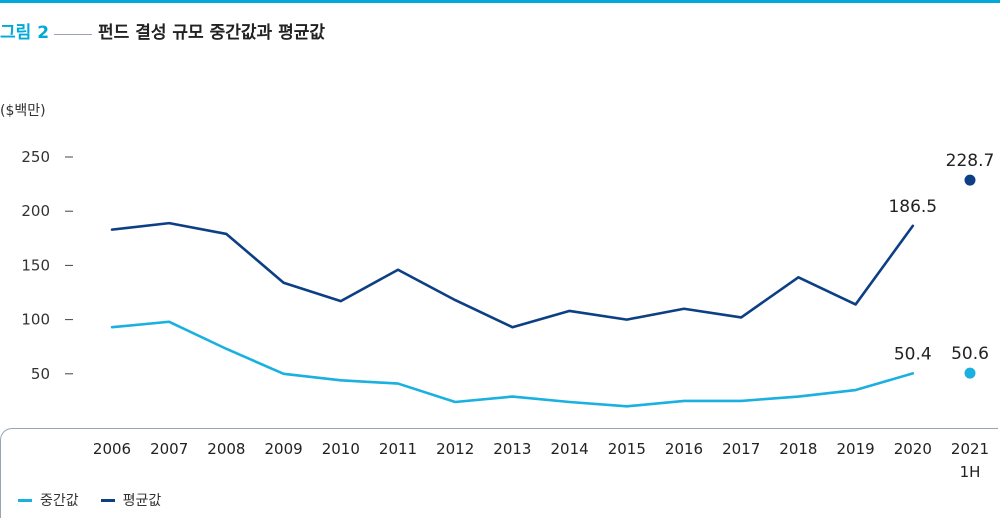 Image resolution: width=1000 pixels, height=518 pixels. What do you see at coordinates (89, 500) in the screenshot?
I see `legend: 중간값 평균값` at bounding box center [89, 500].